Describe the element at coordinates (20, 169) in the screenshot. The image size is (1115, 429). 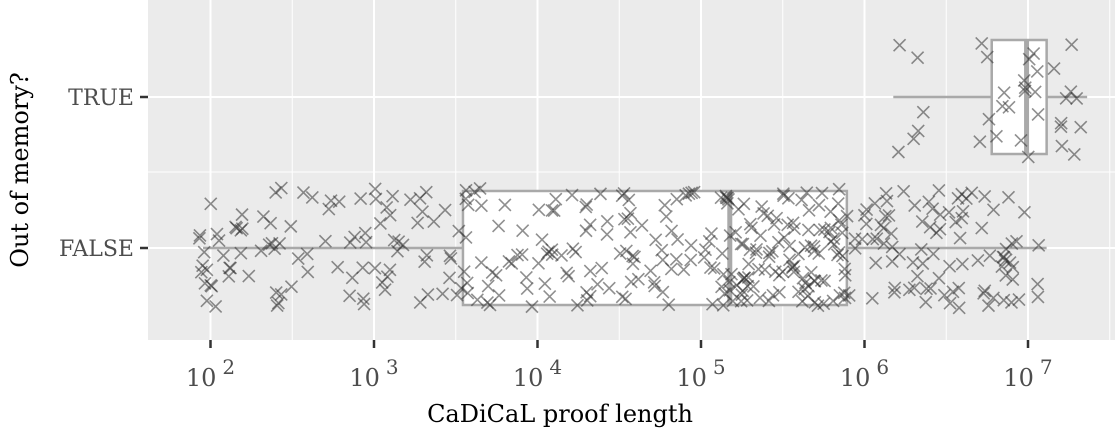
I see `y-axis-title: Out of memory?` at that location.